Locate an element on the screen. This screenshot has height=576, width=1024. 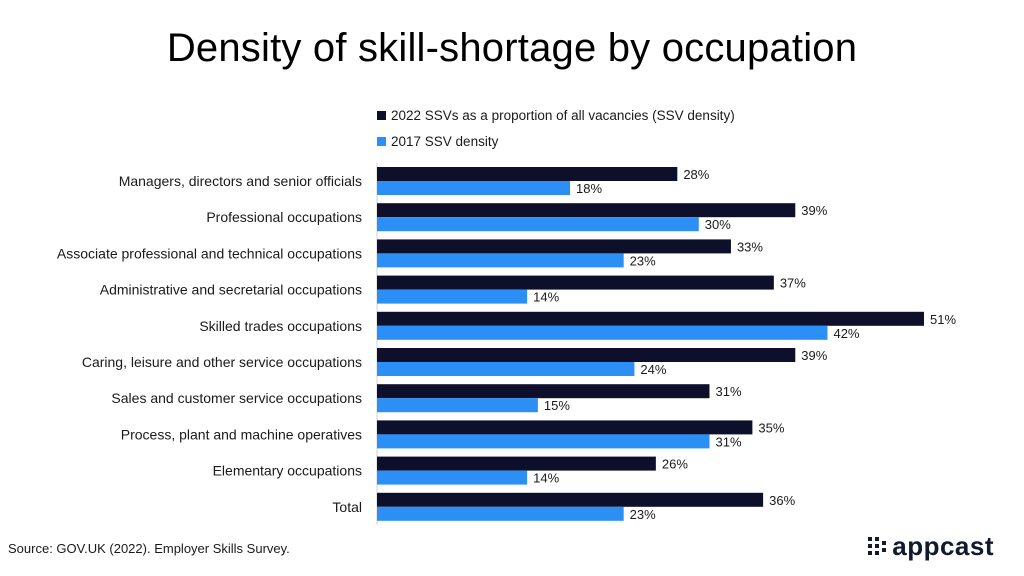
value-label-2017: 42% is located at coordinates (846, 333).